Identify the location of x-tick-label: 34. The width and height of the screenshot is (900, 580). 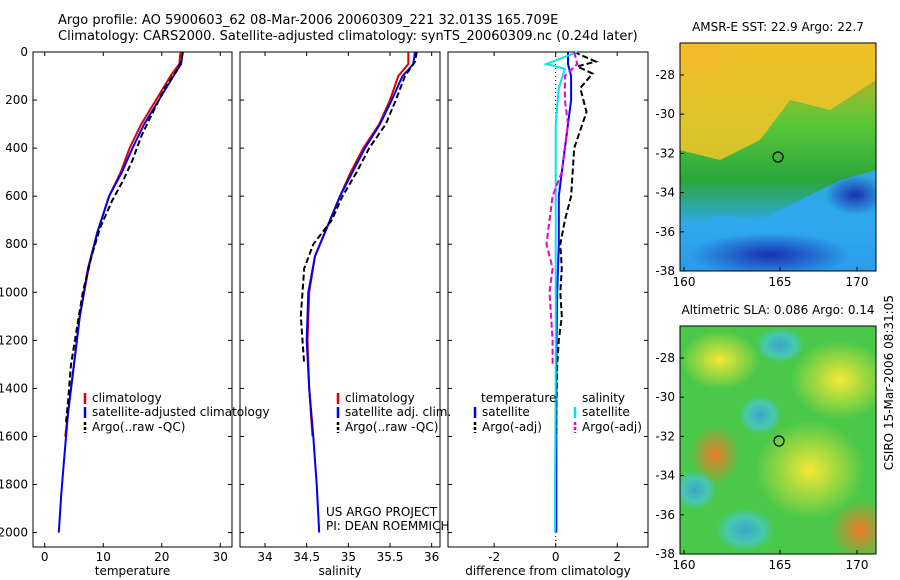
(264, 557).